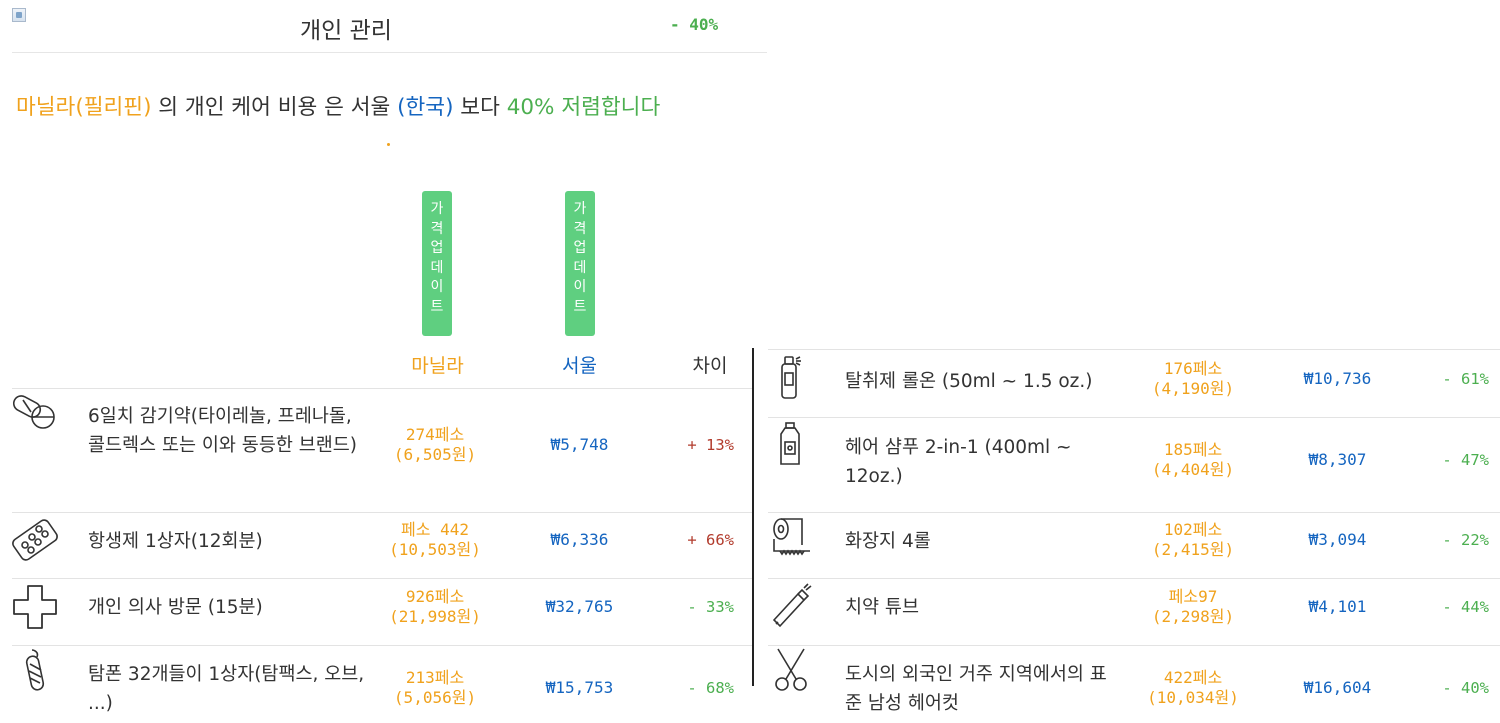 Image resolution: width=1500 pixels, height=723 pixels. Describe the element at coordinates (888, 541) in the screenshot. I see `item-name: 화장지 4롤` at that location.